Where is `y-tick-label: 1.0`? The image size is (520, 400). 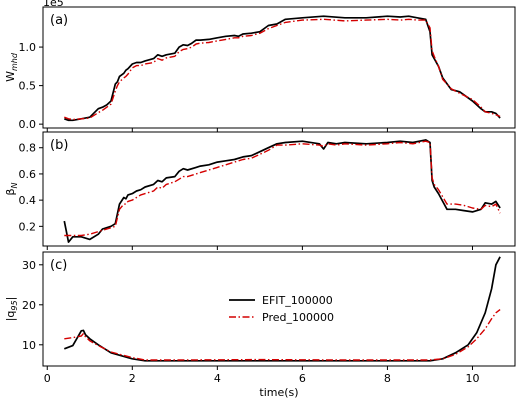
y-tick-label: 1.0 is located at coordinates (28, 47).